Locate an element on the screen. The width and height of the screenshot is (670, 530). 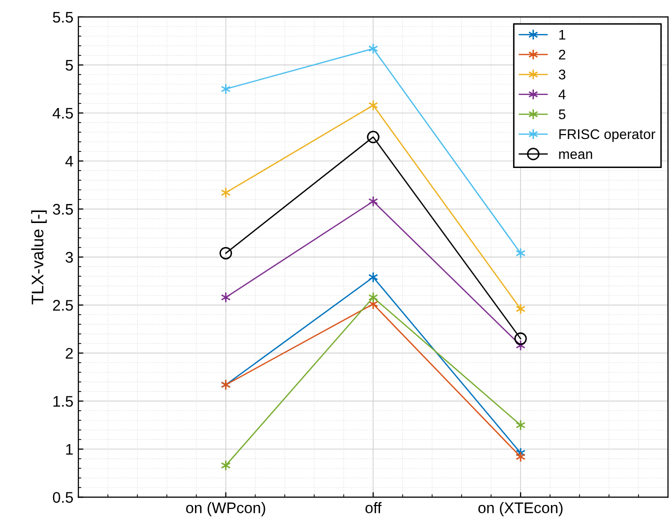
y-tick-label: 3 is located at coordinates (69, 257).